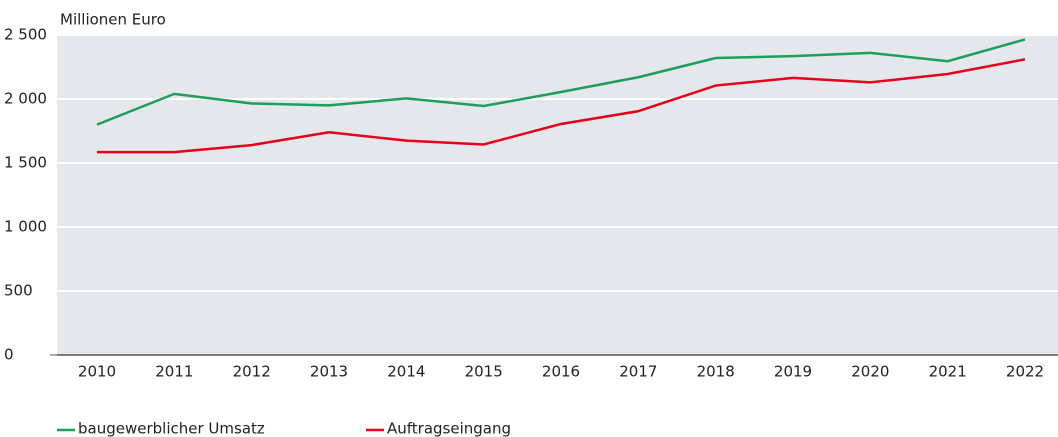 The height and width of the screenshot is (437, 1058). I want to click on x-tick-label: 2014, so click(406, 372).